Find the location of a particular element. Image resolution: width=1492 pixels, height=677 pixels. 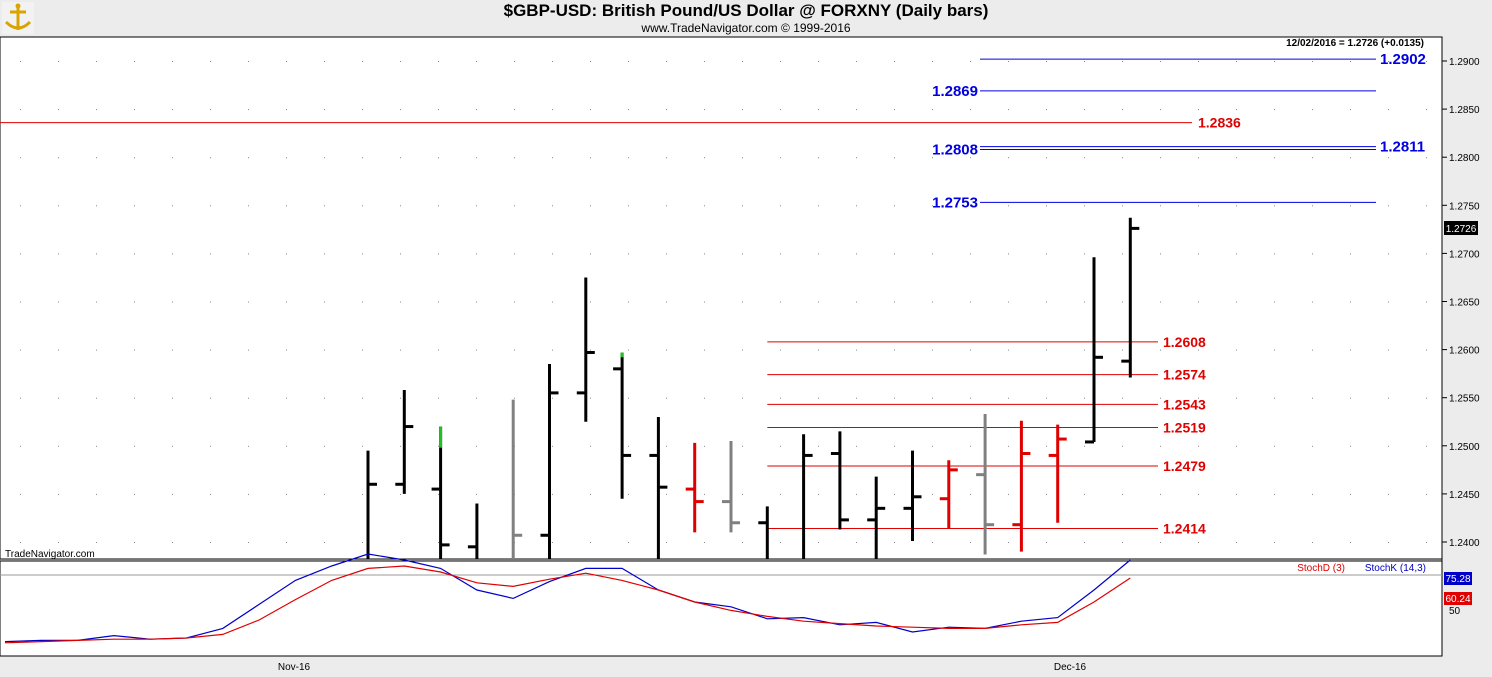

stoch-d-legend: StochD (3) is located at coordinates (1321, 568).